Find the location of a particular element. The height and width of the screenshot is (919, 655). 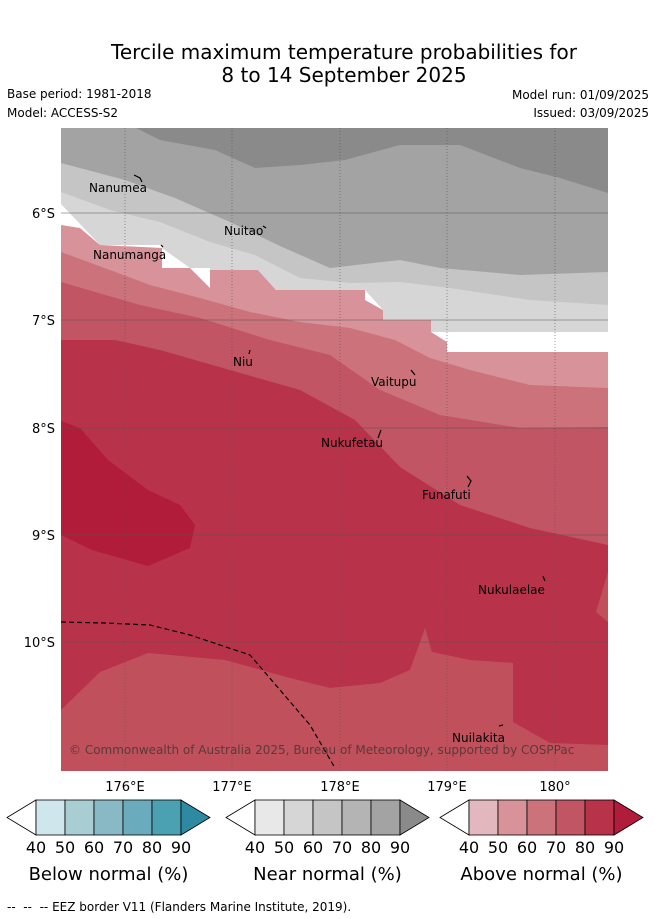

lat-label-8s: 8°S is located at coordinates (43, 429).